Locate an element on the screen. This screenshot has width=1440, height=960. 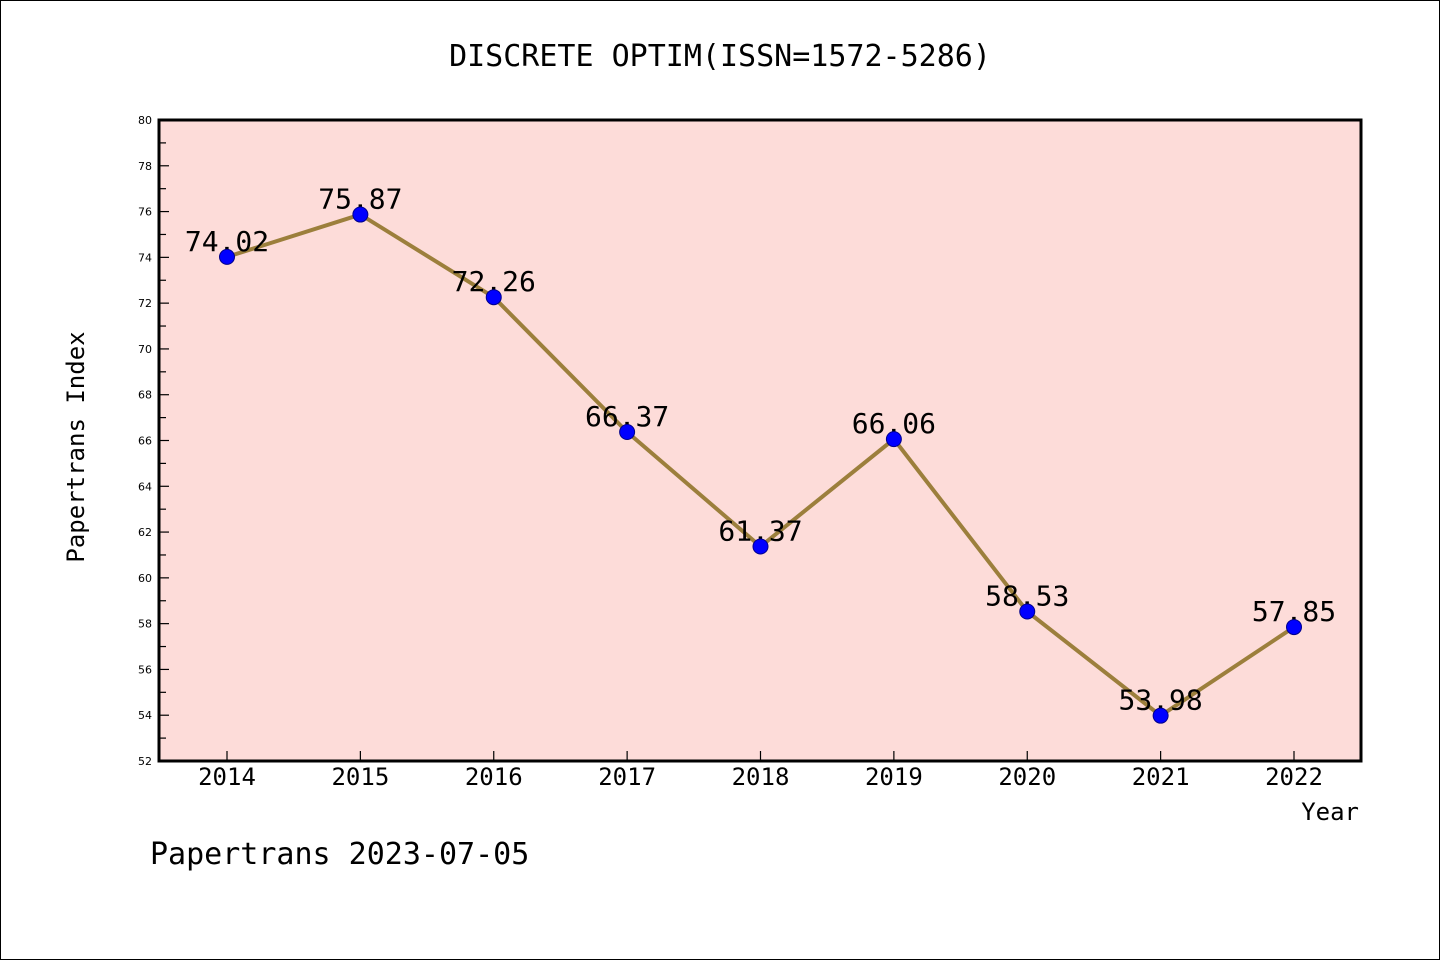
y-tick-label: 52 is located at coordinates (145, 761).